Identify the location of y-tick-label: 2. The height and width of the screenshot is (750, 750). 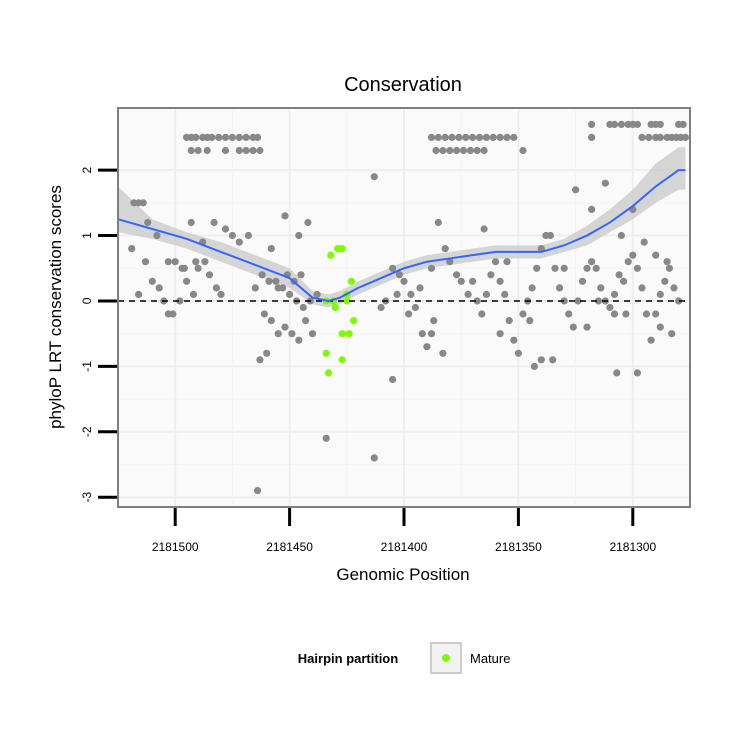
(87, 169).